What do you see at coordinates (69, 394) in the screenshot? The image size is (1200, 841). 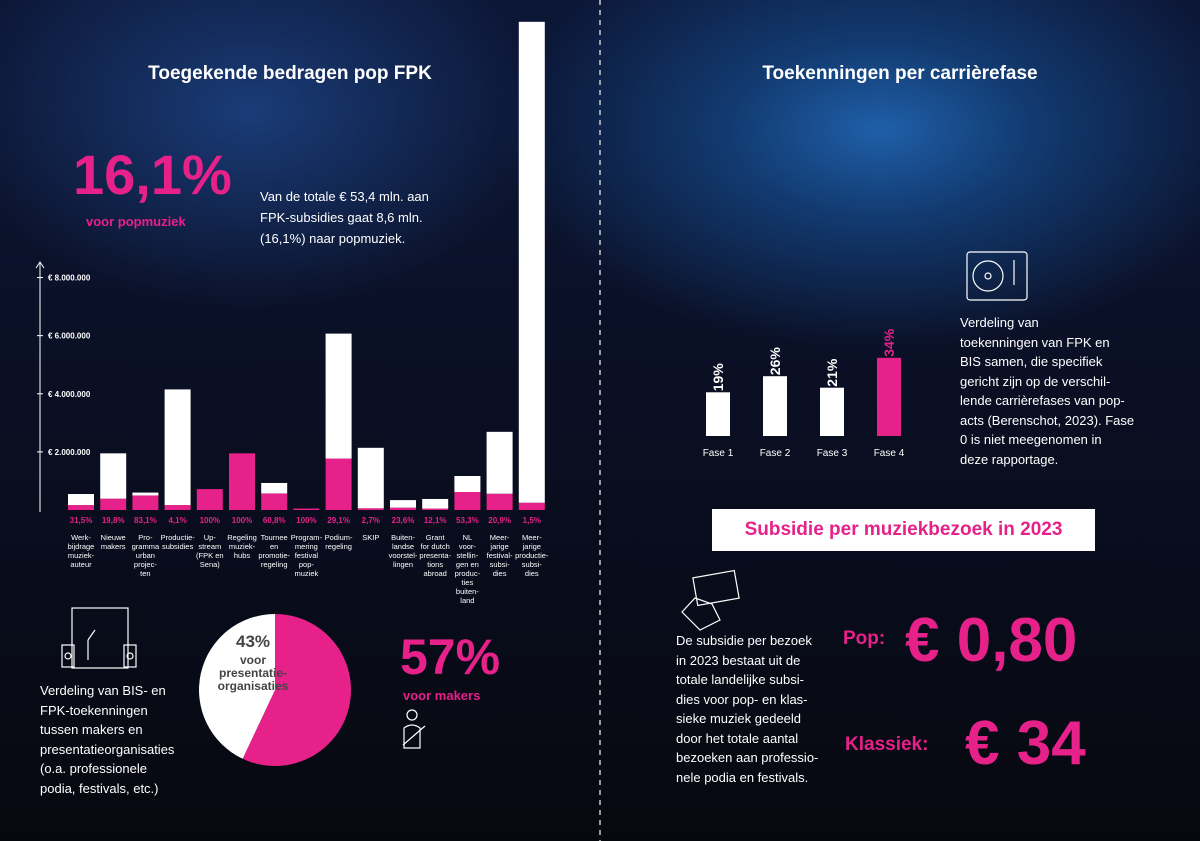 I see `y-tick-label: € 4.000.000` at bounding box center [69, 394].